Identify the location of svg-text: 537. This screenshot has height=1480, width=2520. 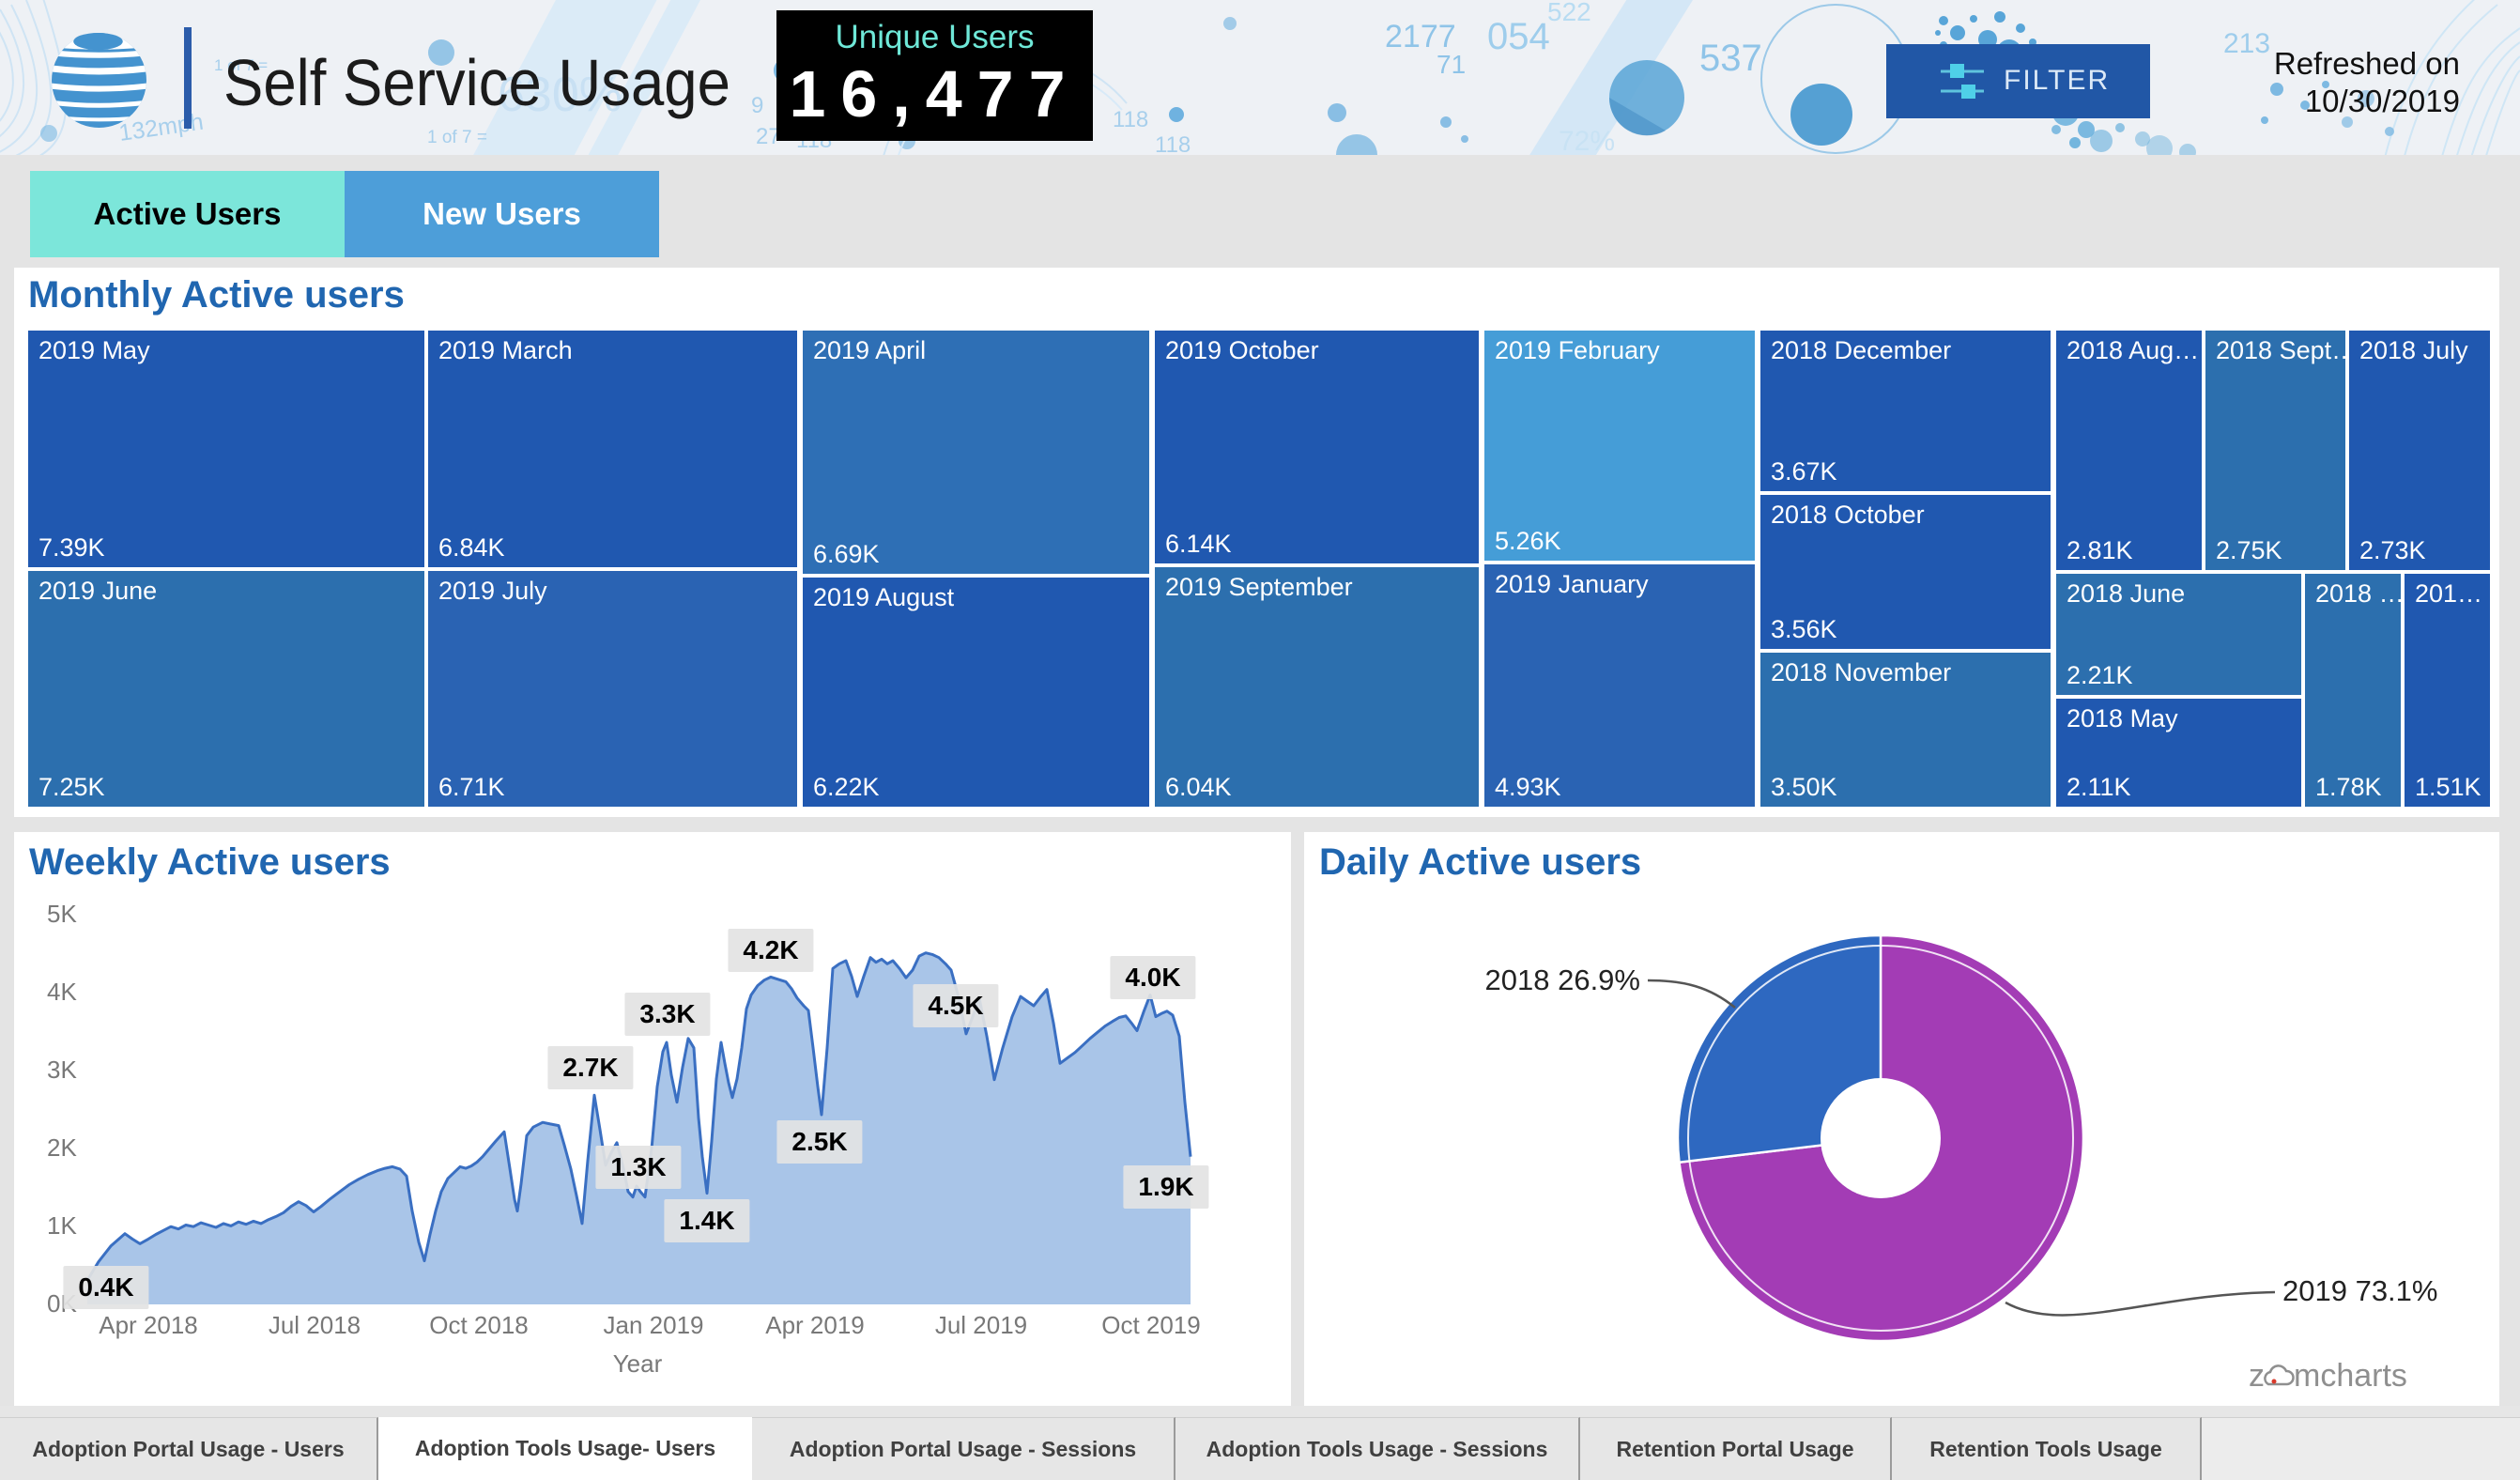
(1730, 58).